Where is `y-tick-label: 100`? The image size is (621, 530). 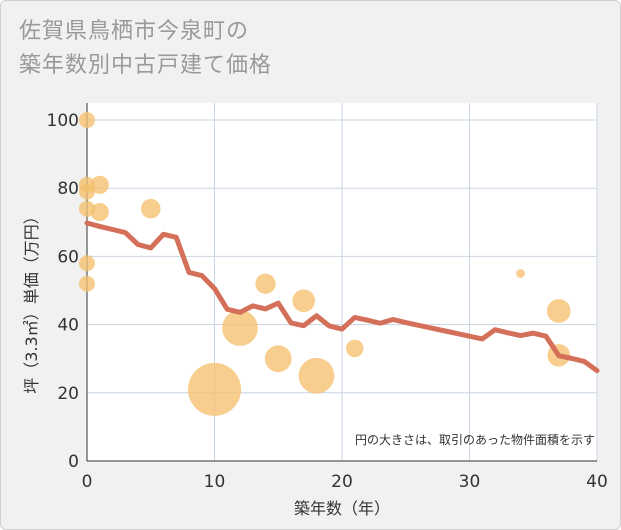
y-tick-label: 100 is located at coordinates (63, 121).